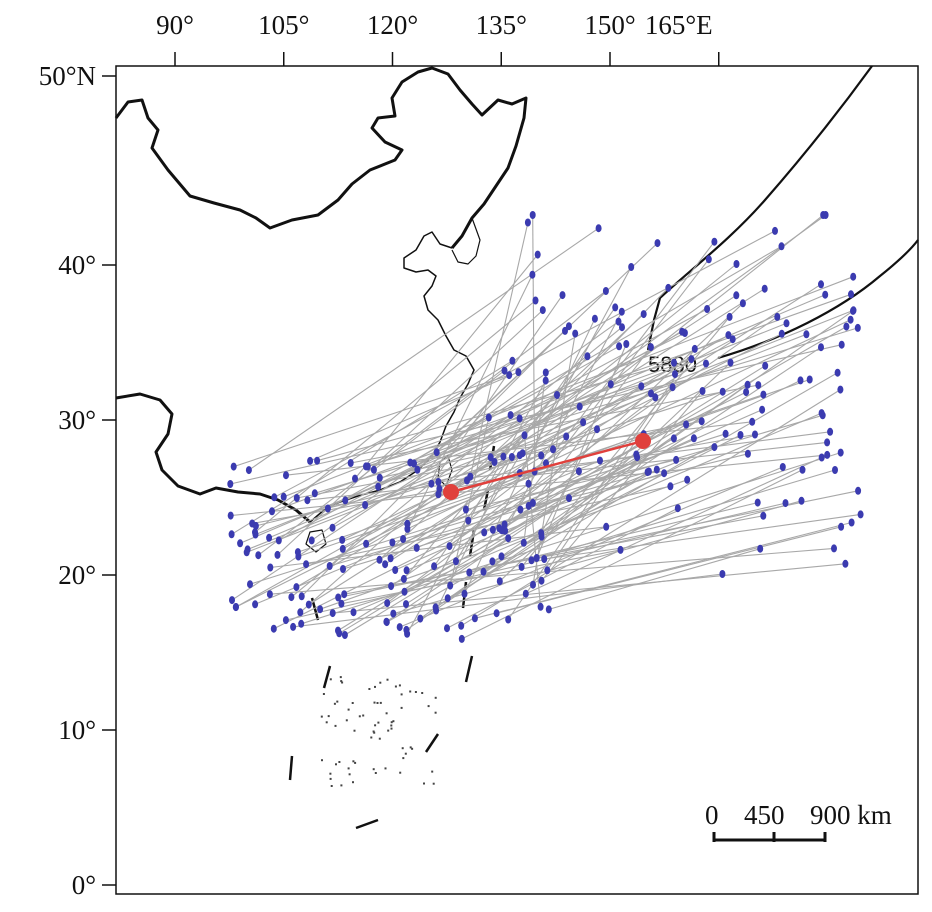  I want to click on lon-tick-label: 120°, so click(392, 25).